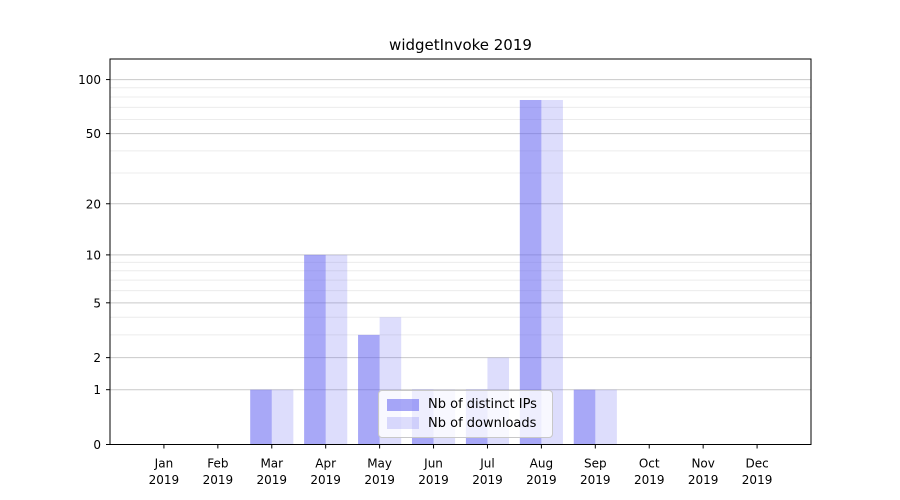 The width and height of the screenshot is (900, 500). I want to click on x-tick-label: Apr 2019, so click(325, 472).